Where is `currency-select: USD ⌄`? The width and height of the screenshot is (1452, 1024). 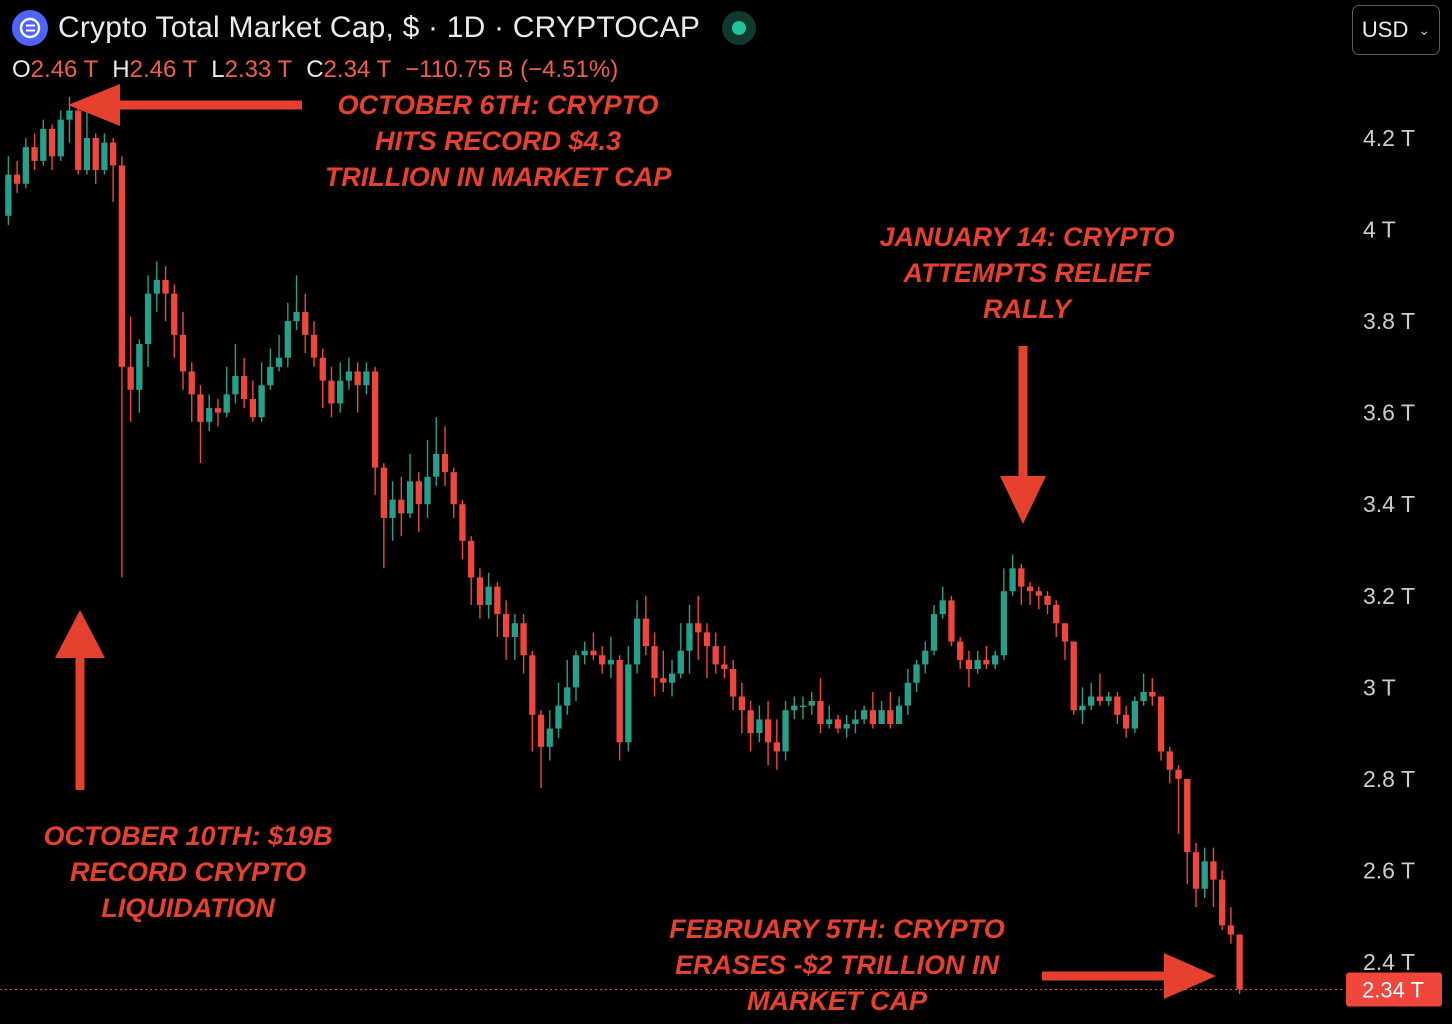
currency-select: USD ⌄ is located at coordinates (1396, 30).